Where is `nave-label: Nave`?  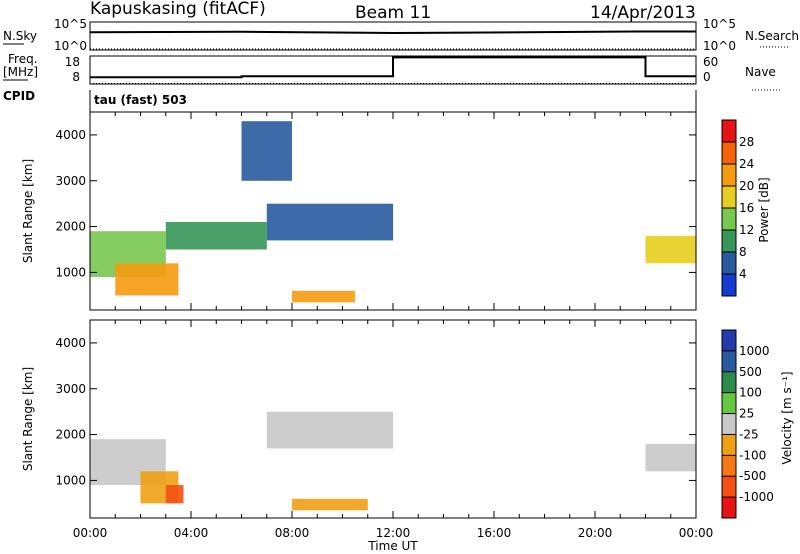
nave-label: Nave is located at coordinates (760, 72).